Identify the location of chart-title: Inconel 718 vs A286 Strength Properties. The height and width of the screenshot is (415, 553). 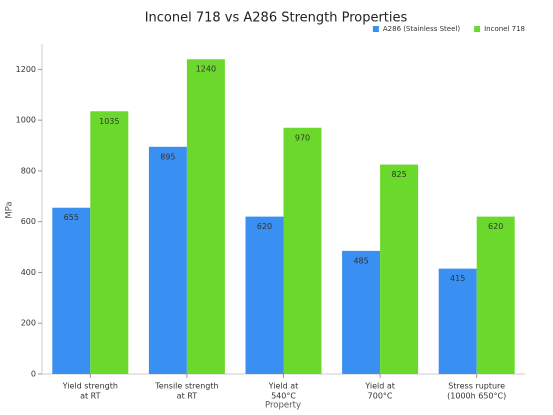
(276, 18).